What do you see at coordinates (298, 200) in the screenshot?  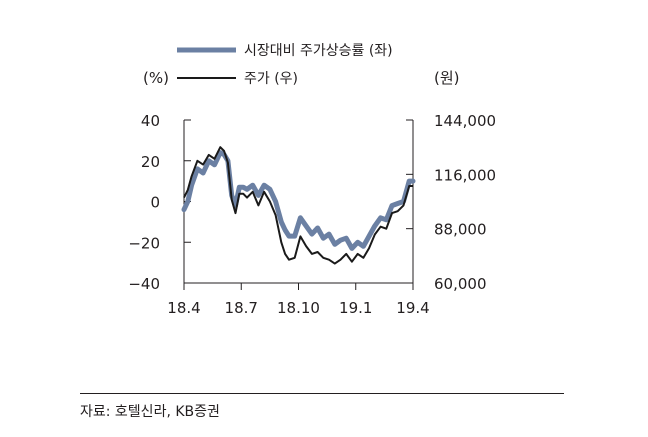 I see `series-line-relative-return` at bounding box center [298, 200].